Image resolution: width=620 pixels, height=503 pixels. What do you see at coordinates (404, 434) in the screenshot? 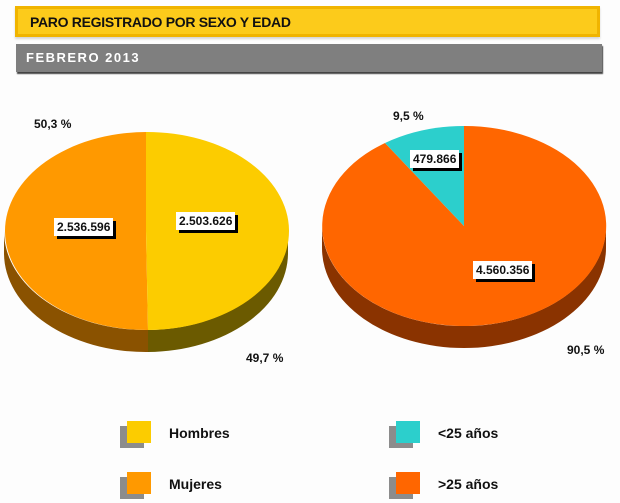
I see `legend-swatch-menor25` at bounding box center [404, 434].